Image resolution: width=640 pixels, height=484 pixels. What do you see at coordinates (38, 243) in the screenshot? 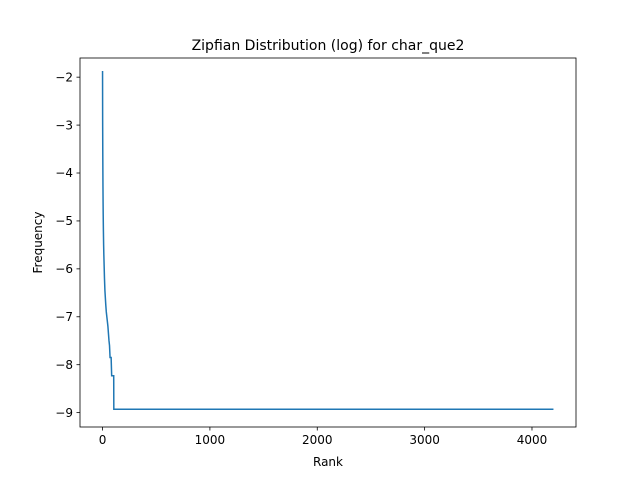
I see `y-axis-label: Frequency` at bounding box center [38, 243].